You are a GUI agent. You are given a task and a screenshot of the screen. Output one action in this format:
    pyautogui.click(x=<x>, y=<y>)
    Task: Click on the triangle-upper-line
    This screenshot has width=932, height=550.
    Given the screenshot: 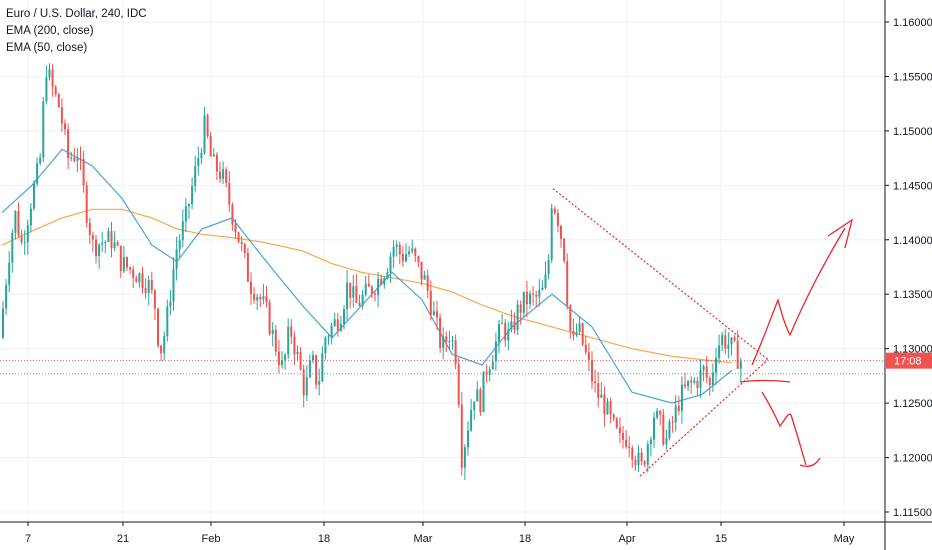 What is the action you would take?
    pyautogui.click(x=660, y=274)
    